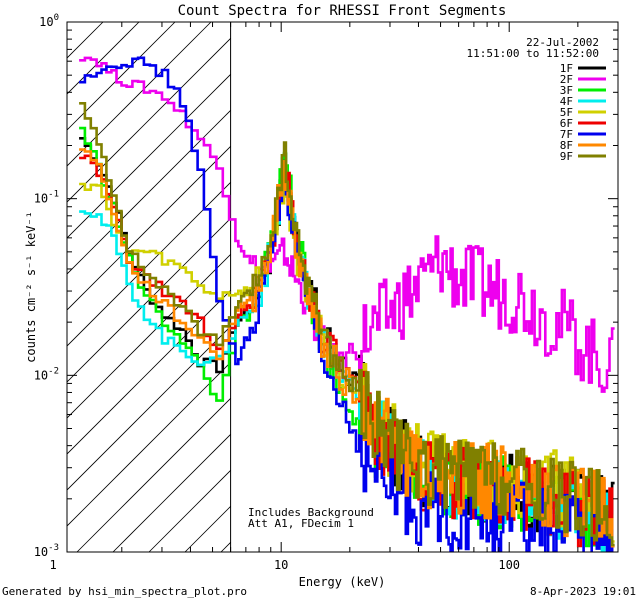 The width and height of the screenshot is (640, 600). I want to click on legend-time-range: 11:51:00 to 11:52:00, so click(533, 53).